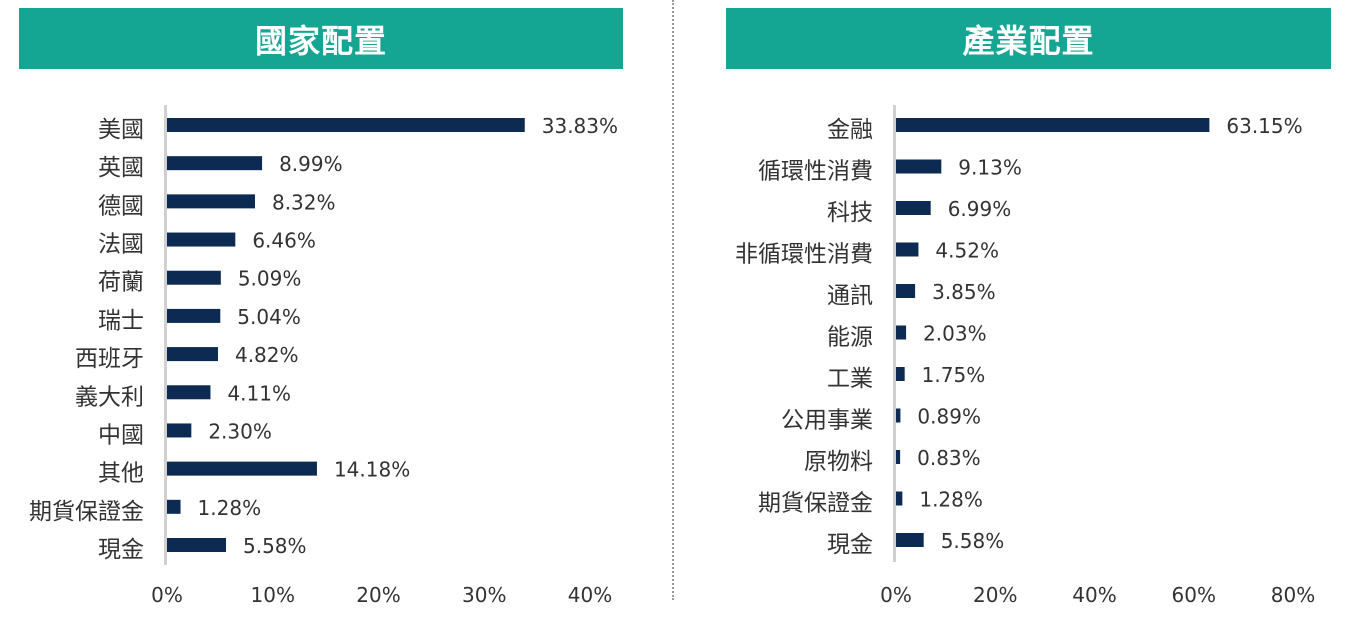 This screenshot has width=1345, height=628. What do you see at coordinates (121, 130) in the screenshot?
I see `country-category-label: 美國` at bounding box center [121, 130].